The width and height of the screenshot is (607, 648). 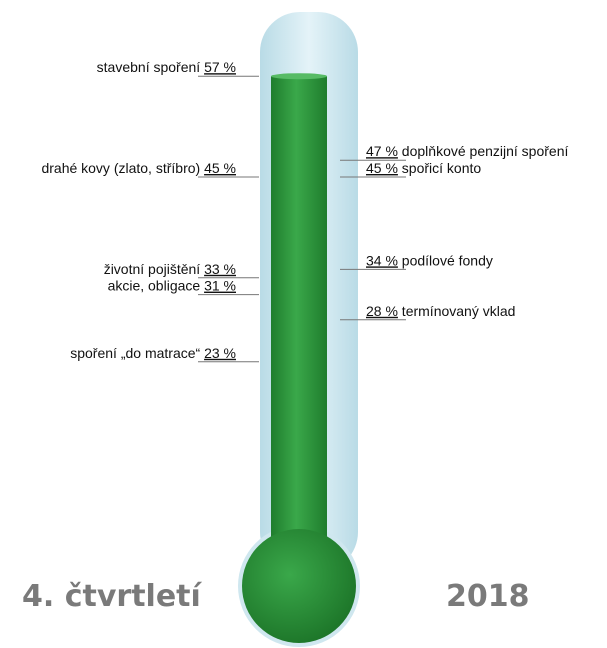 I want to click on category-name-right-0: doplňkové penzijní spoření, so click(x=483, y=151).